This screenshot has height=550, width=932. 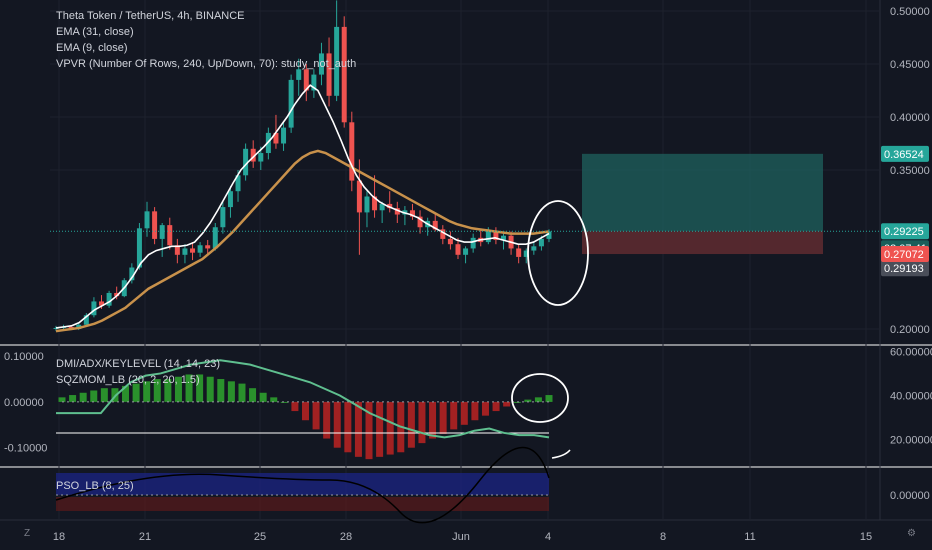 What do you see at coordinates (303, 399) in the screenshot?
I see `adx-line` at bounding box center [303, 399].